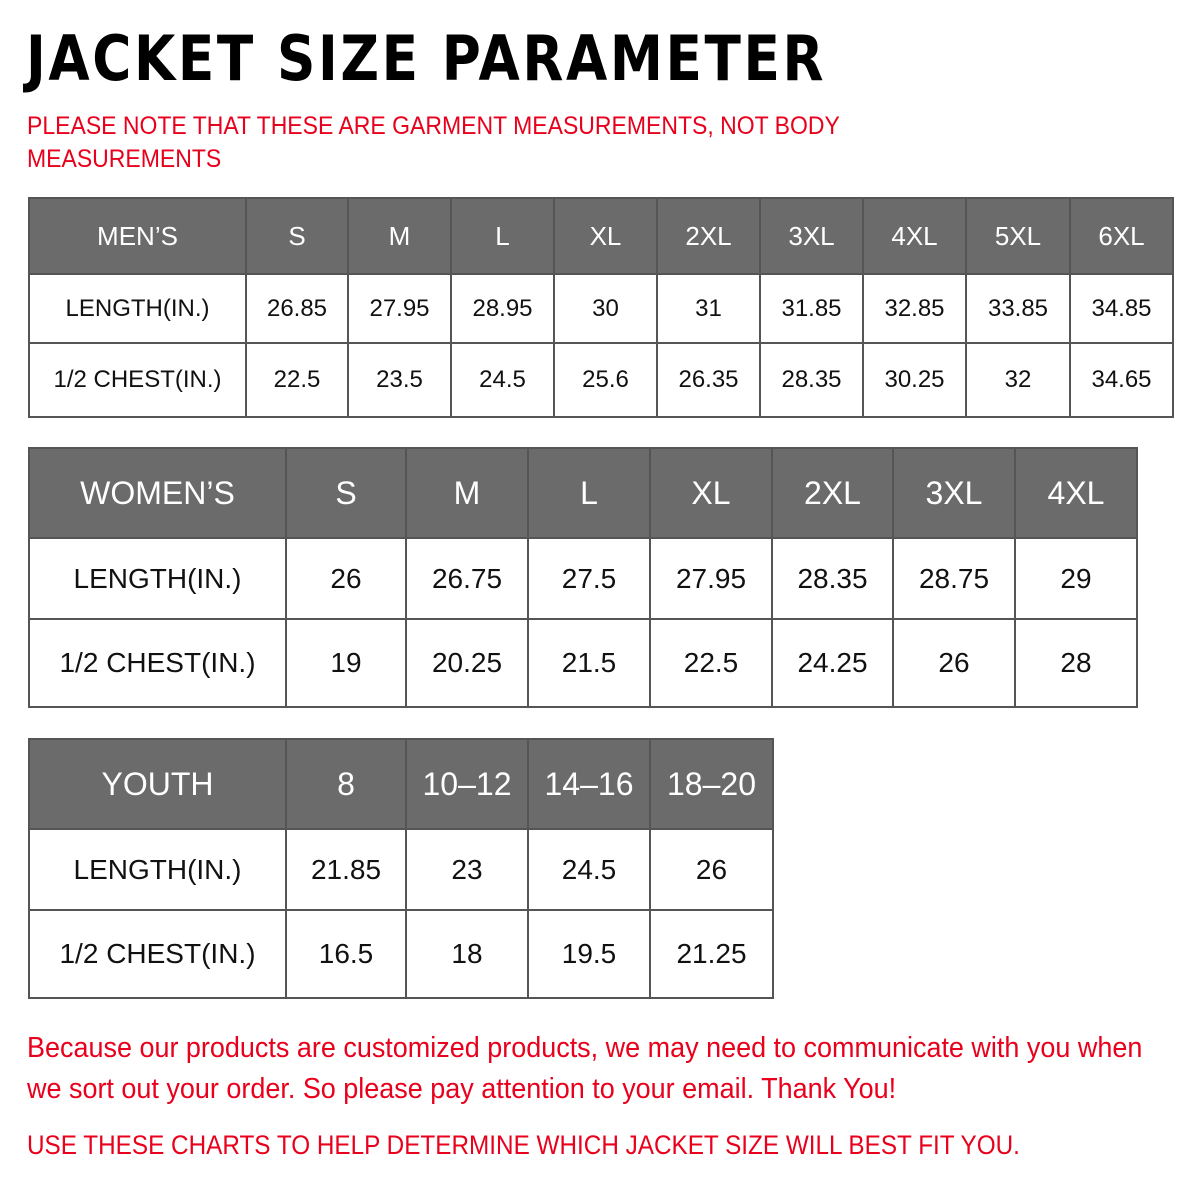 The width and height of the screenshot is (1200, 1200). What do you see at coordinates (137, 236) in the screenshot?
I see `table-title-cell: MEN’S` at bounding box center [137, 236].